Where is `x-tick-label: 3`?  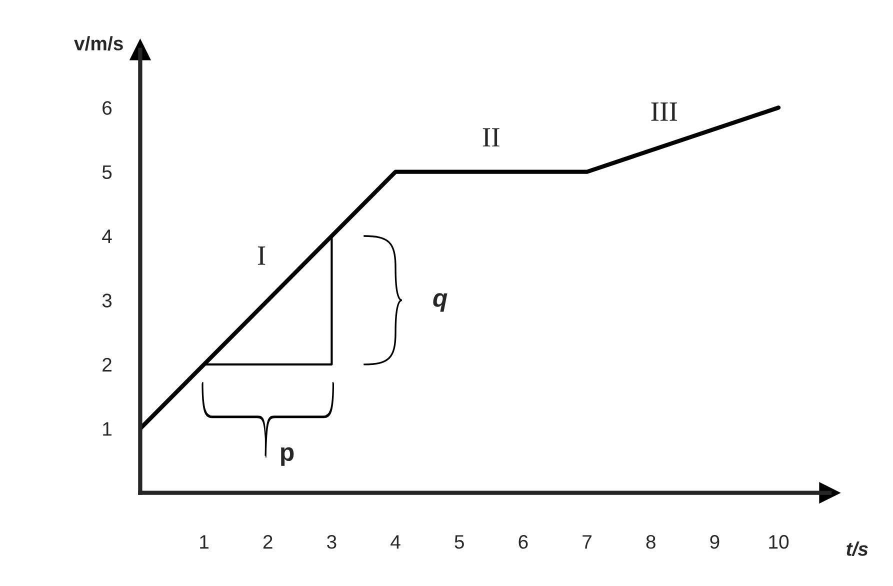 x-tick-label: 3 is located at coordinates (331, 542).